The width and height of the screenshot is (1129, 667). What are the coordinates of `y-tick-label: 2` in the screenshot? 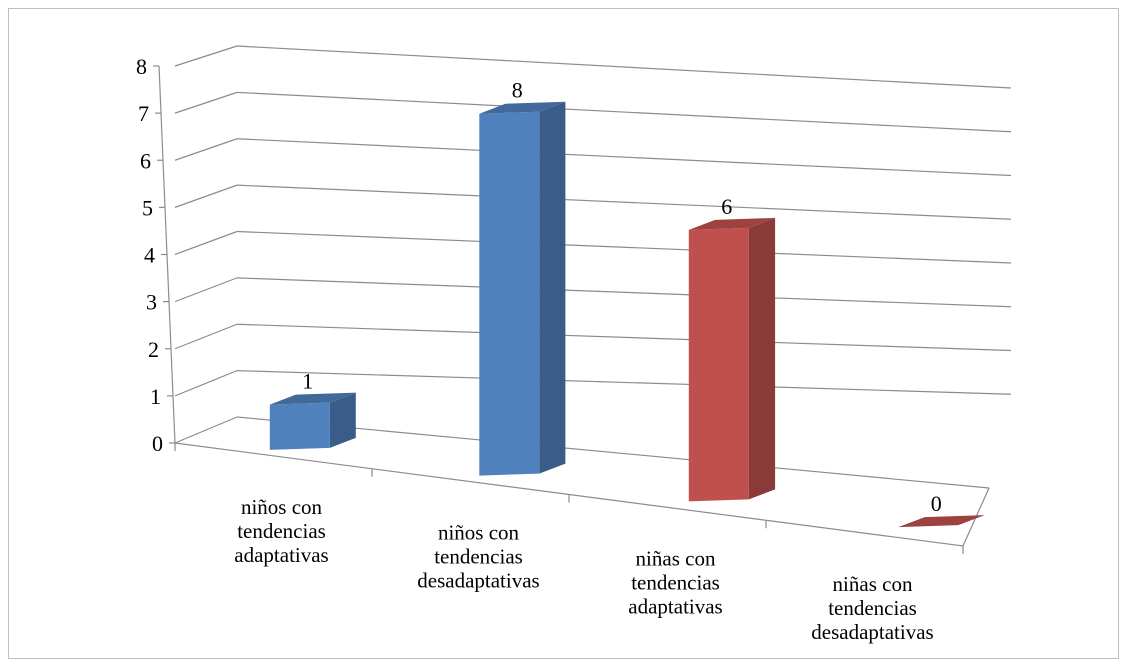 It's located at (153, 349).